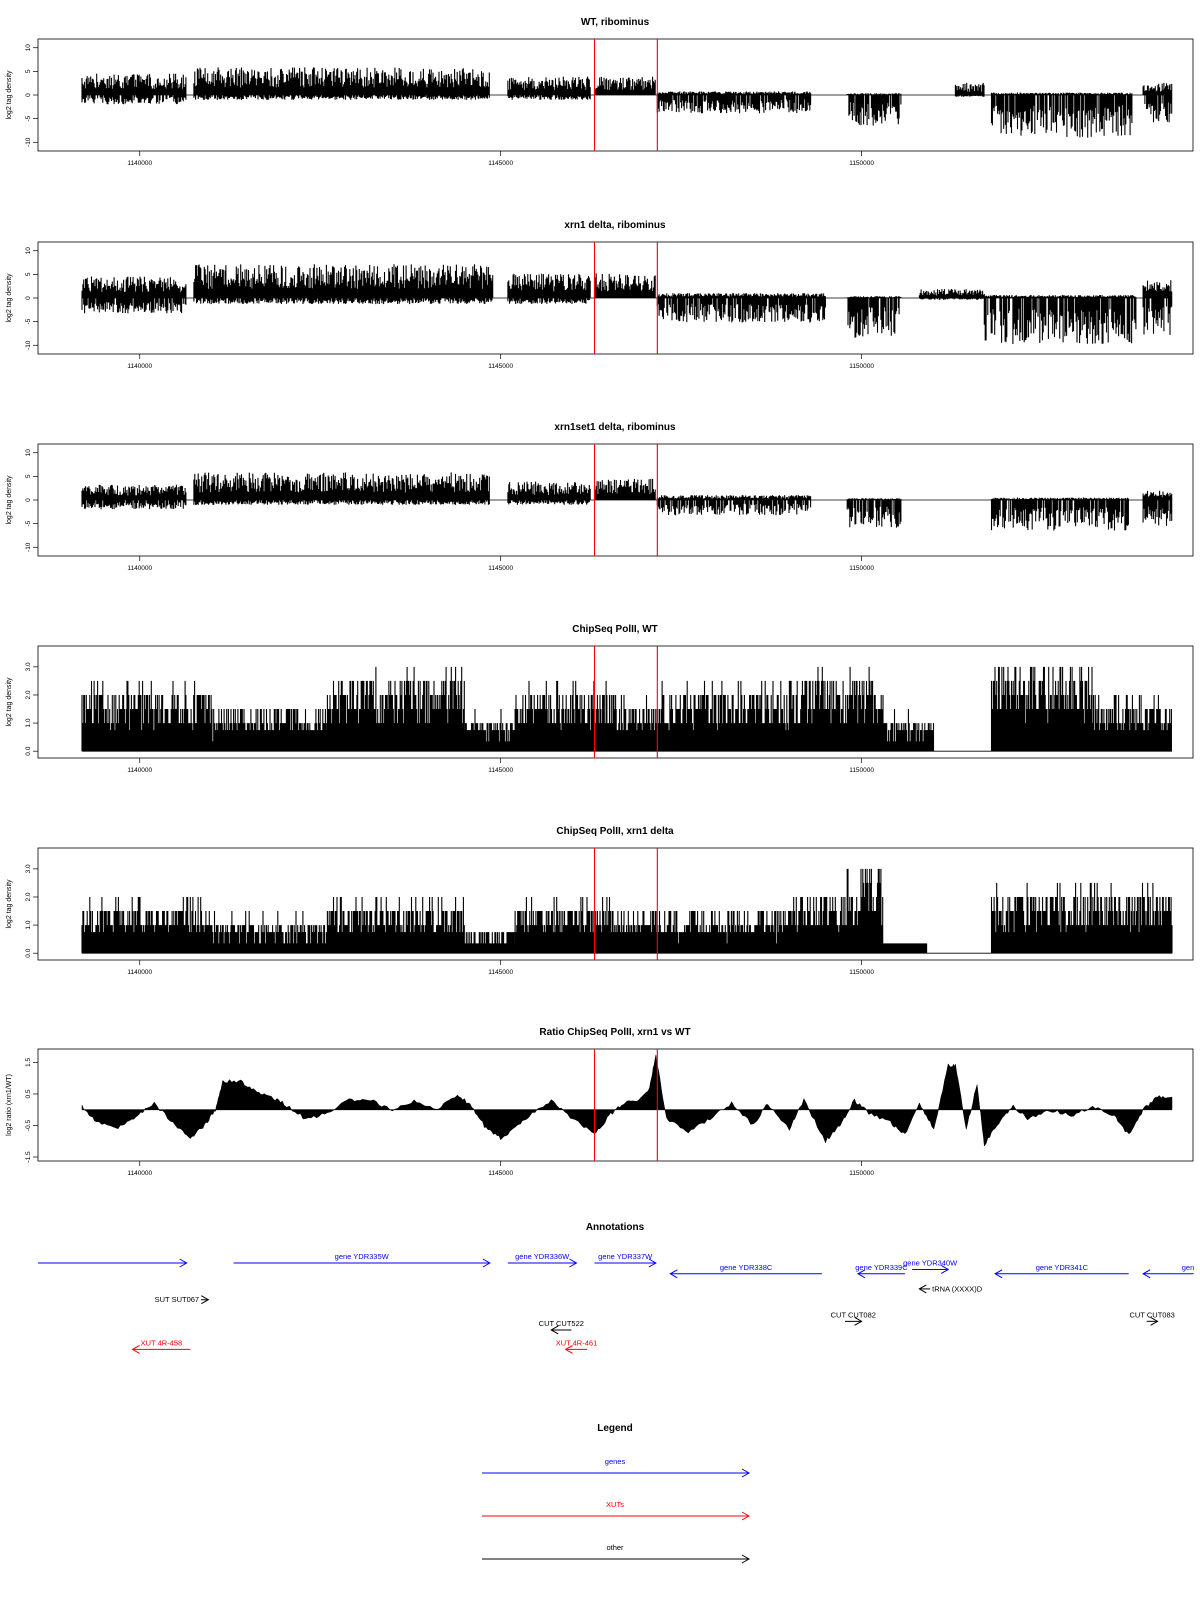  I want to click on feature-label: CUT CUT522, so click(561, 1323).